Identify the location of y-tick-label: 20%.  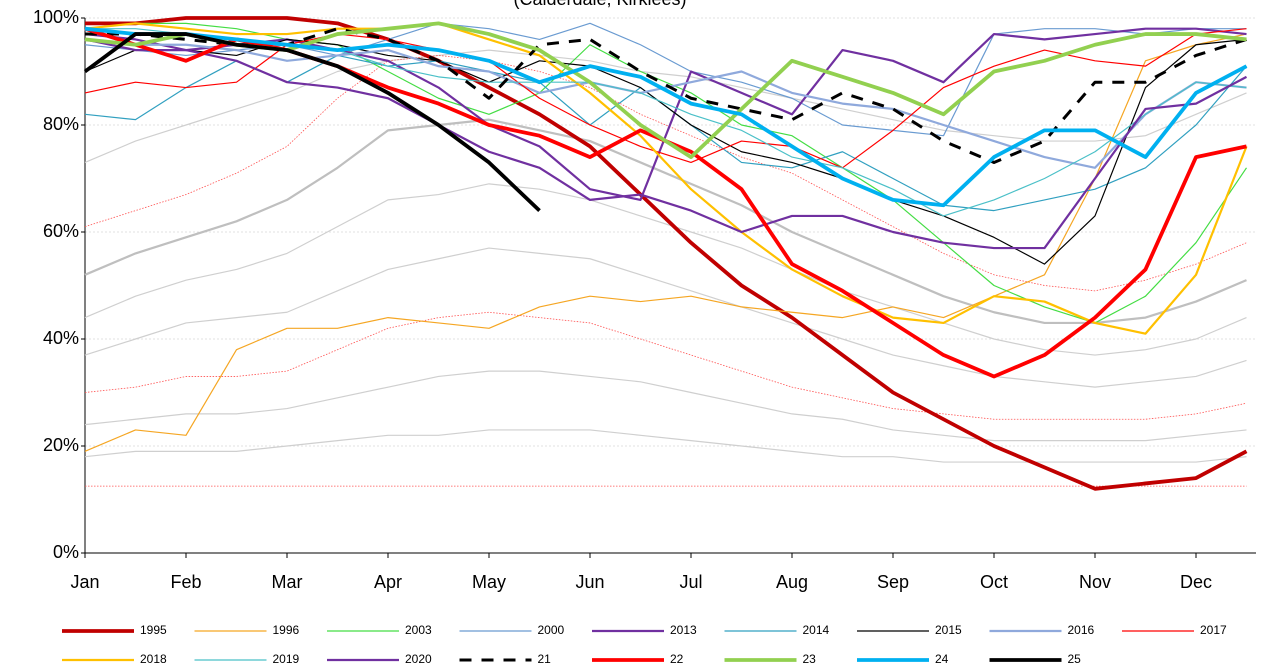
(61, 445).